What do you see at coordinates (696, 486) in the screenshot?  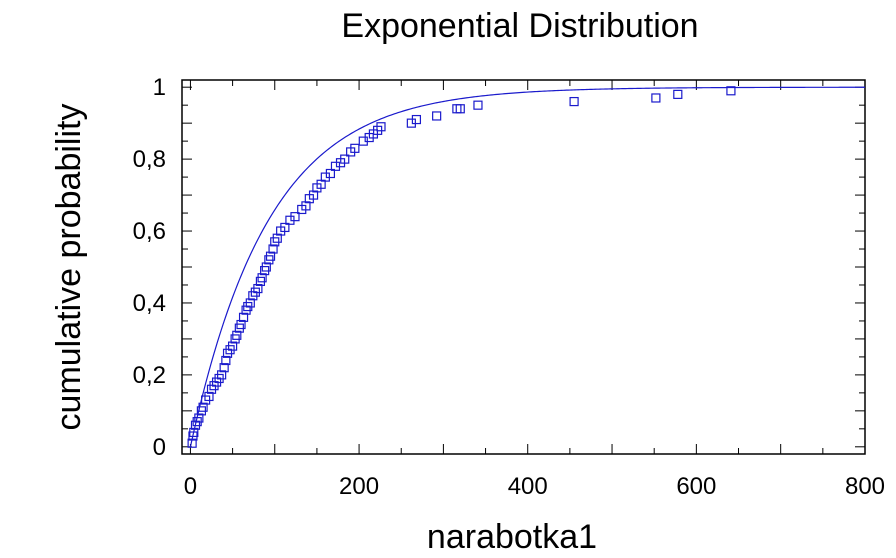 I see `x-tick-label: 600` at bounding box center [696, 486].